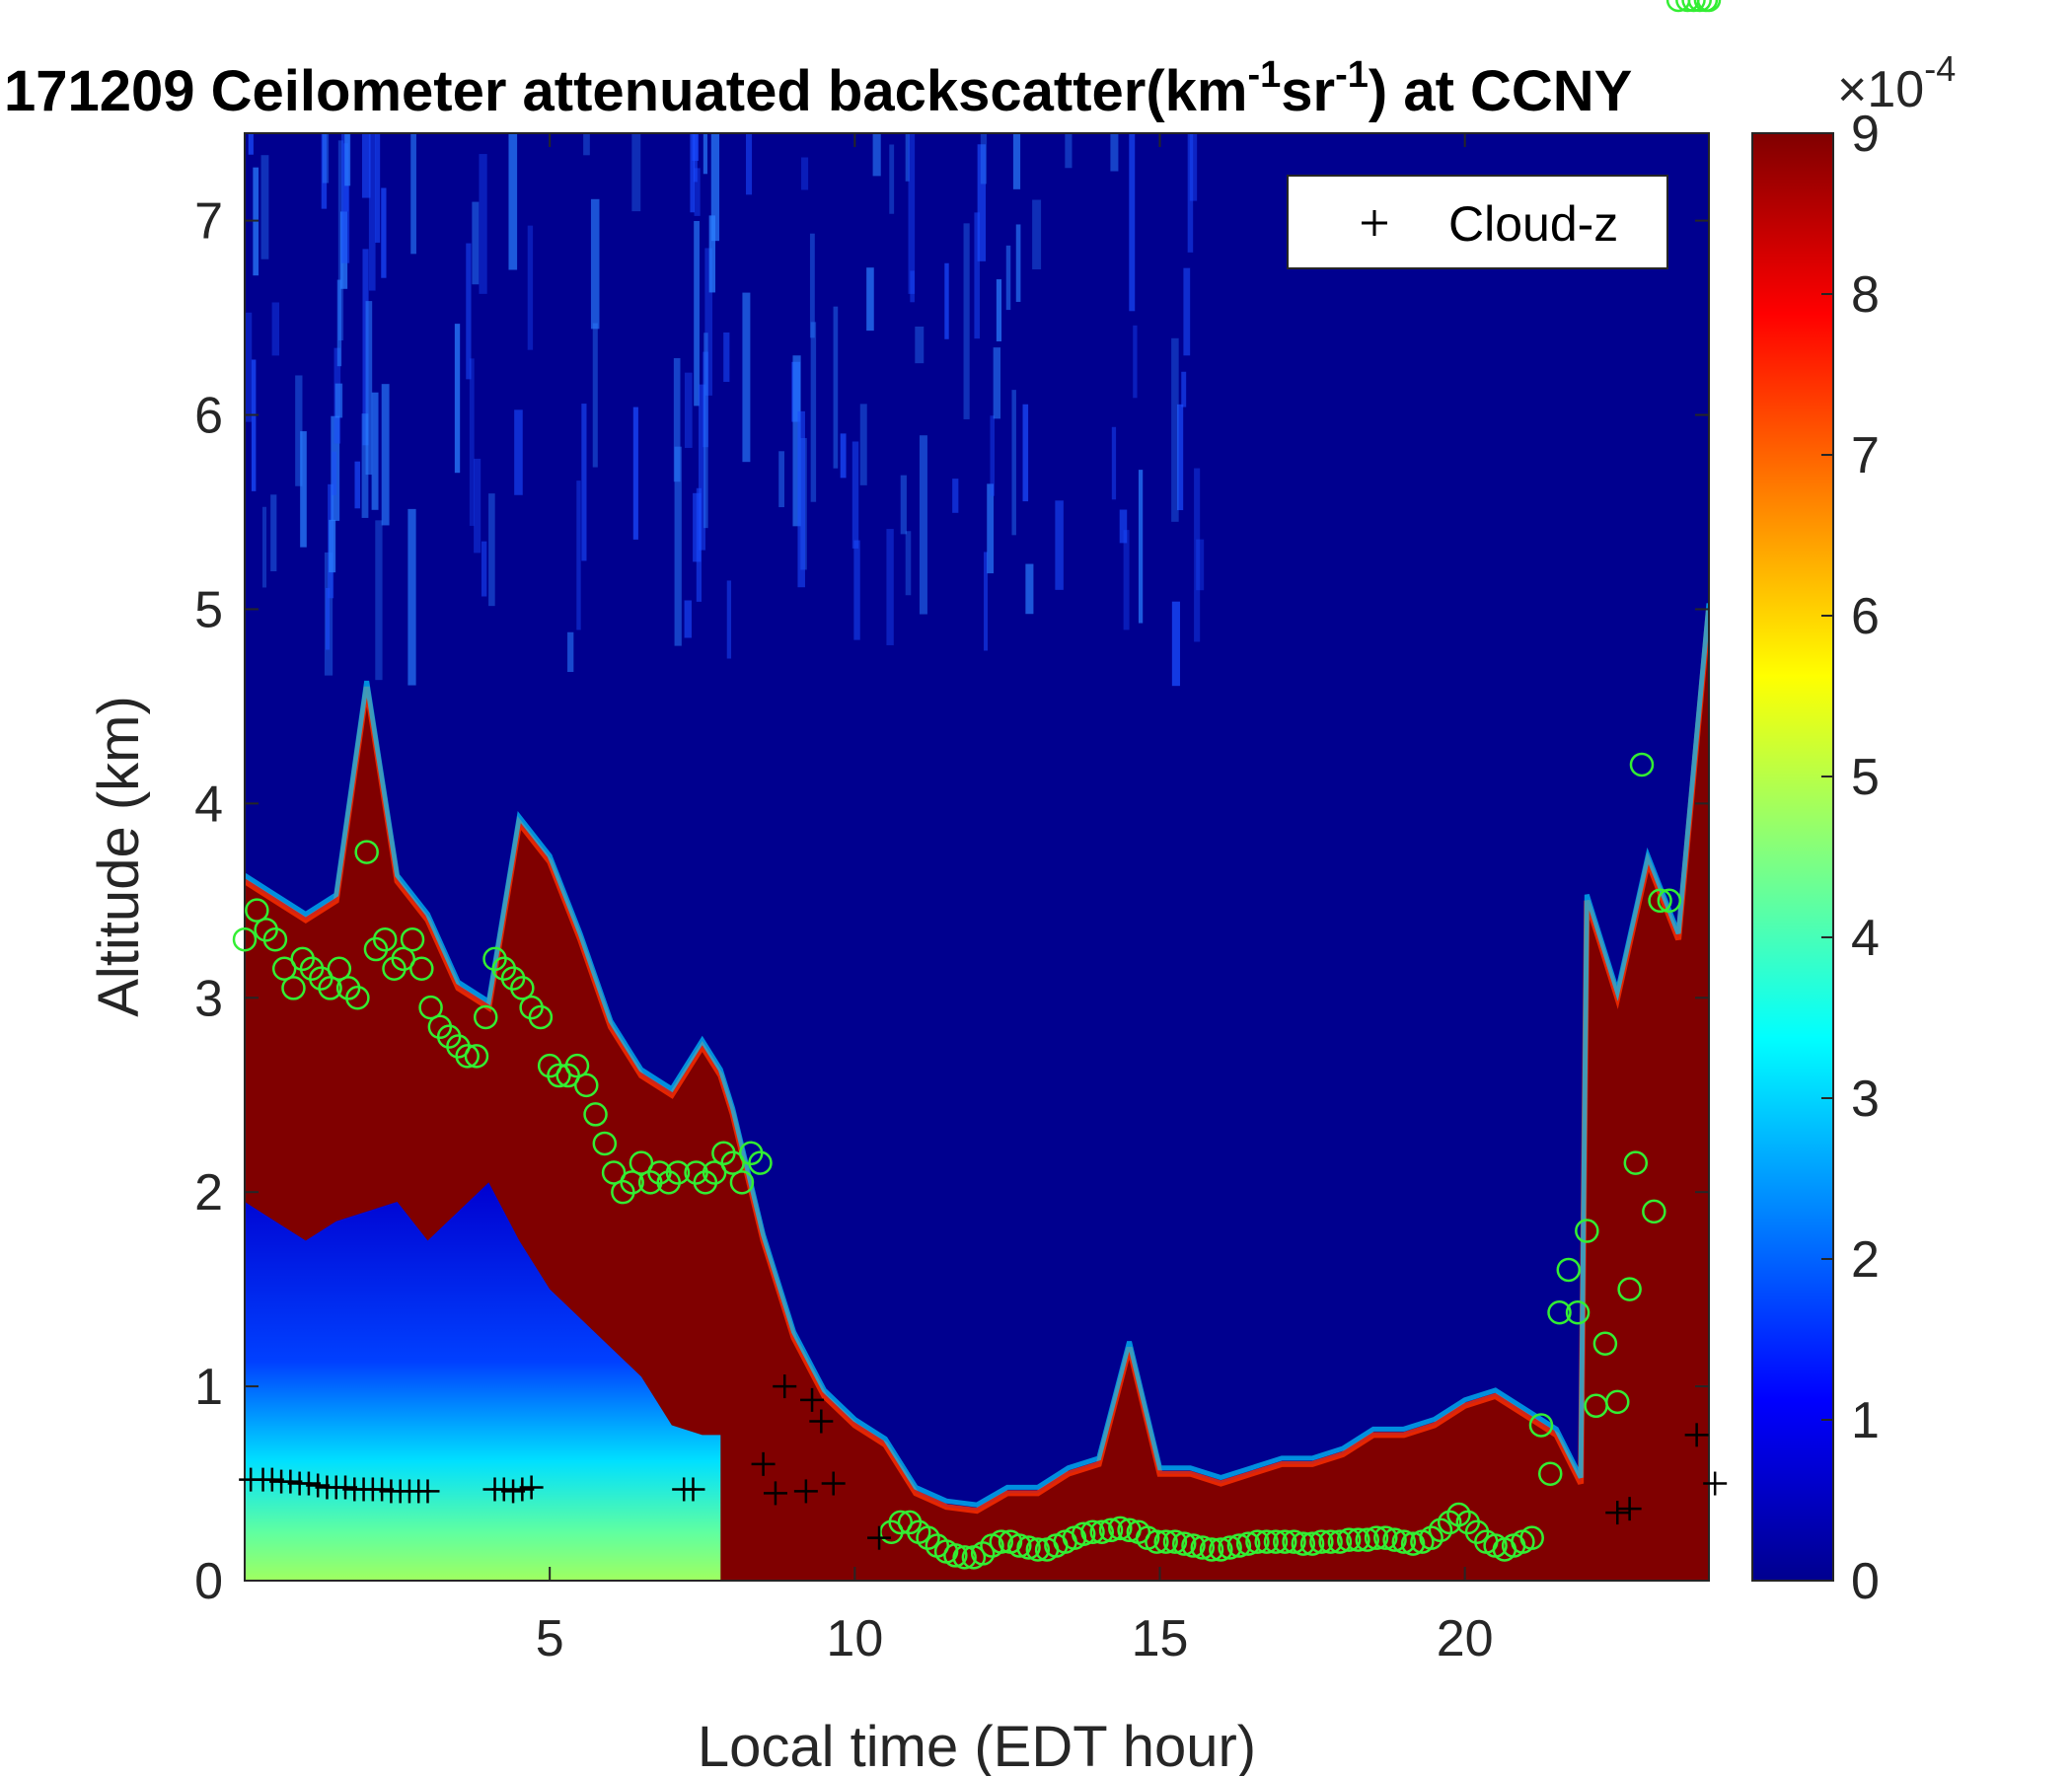 This screenshot has width=2072, height=1776. I want to click on y-tick-label: 5, so click(209, 610).